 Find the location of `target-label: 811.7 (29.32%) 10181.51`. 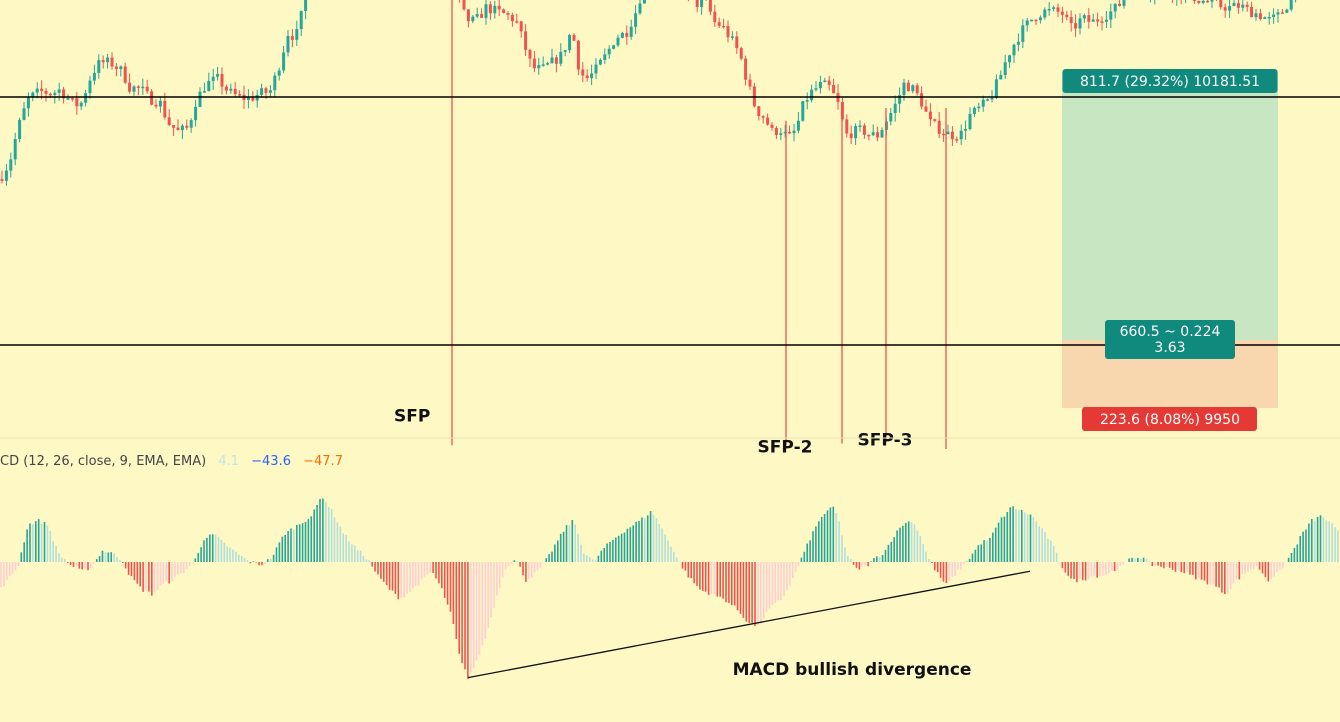

target-label: 811.7 (29.32%) 10181.51 is located at coordinates (1170, 82).